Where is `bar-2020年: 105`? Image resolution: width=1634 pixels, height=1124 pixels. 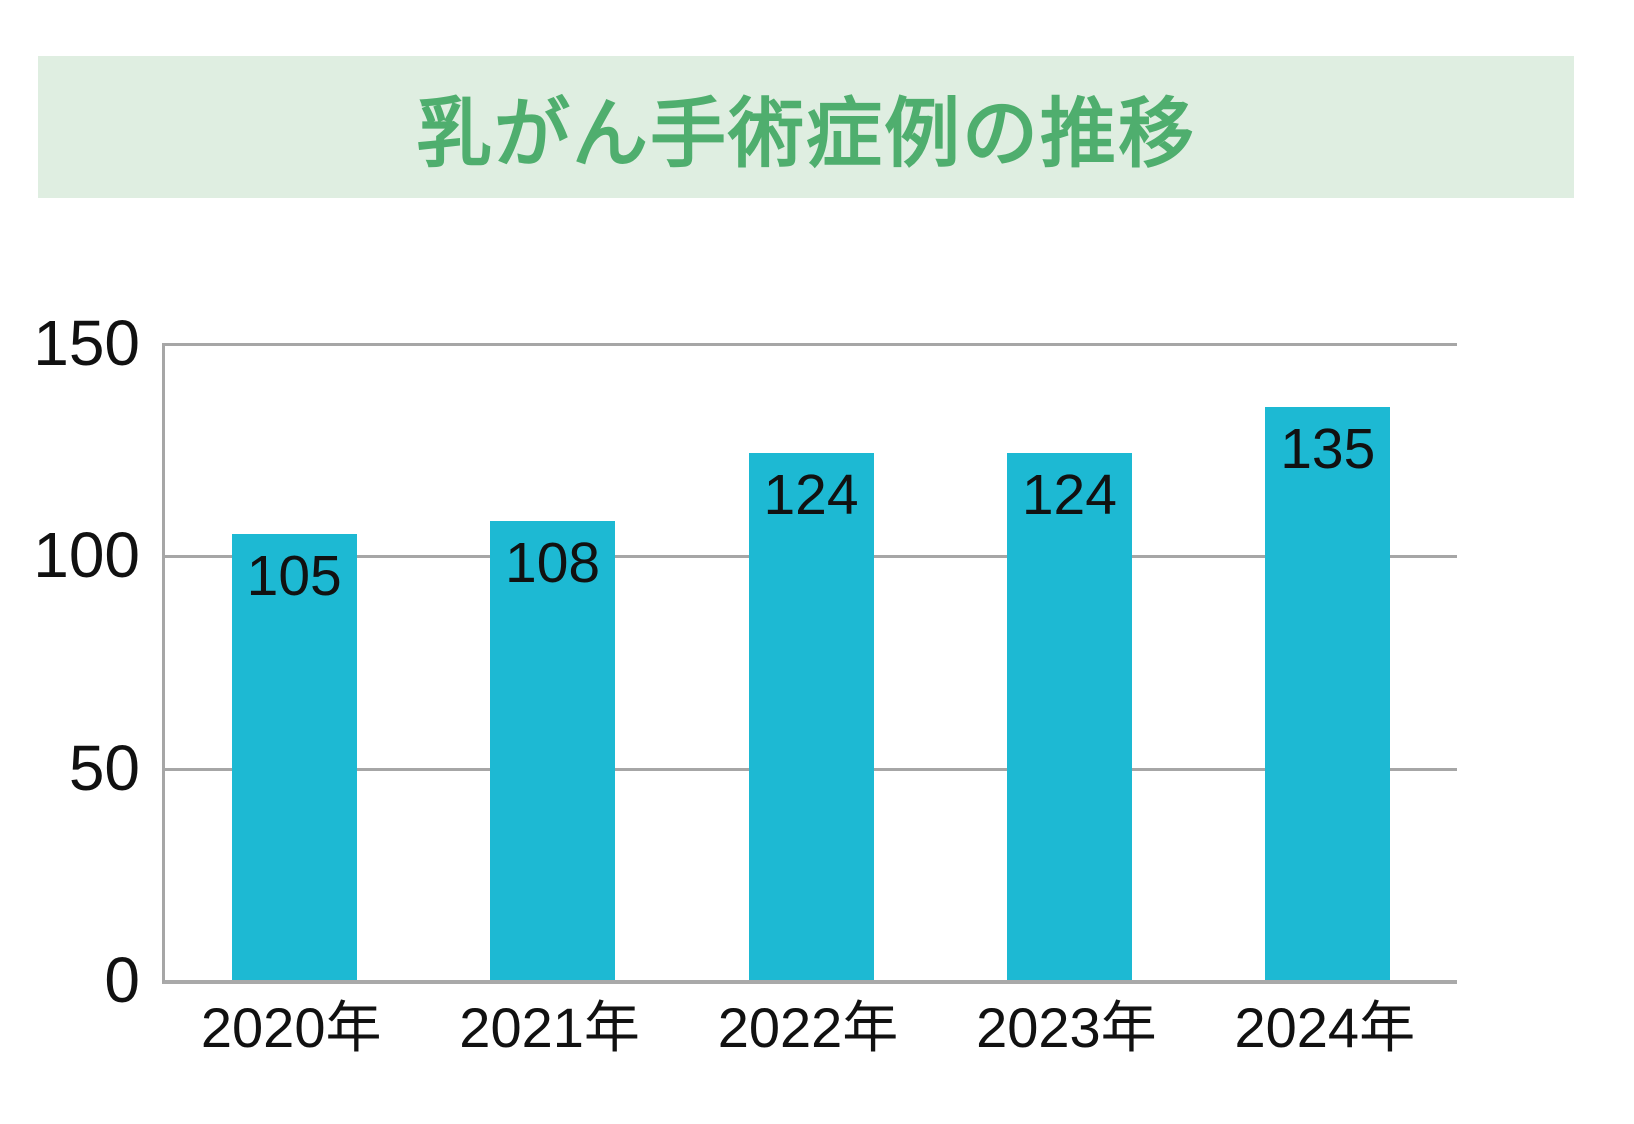
bar-2020年: 105 is located at coordinates (294, 757).